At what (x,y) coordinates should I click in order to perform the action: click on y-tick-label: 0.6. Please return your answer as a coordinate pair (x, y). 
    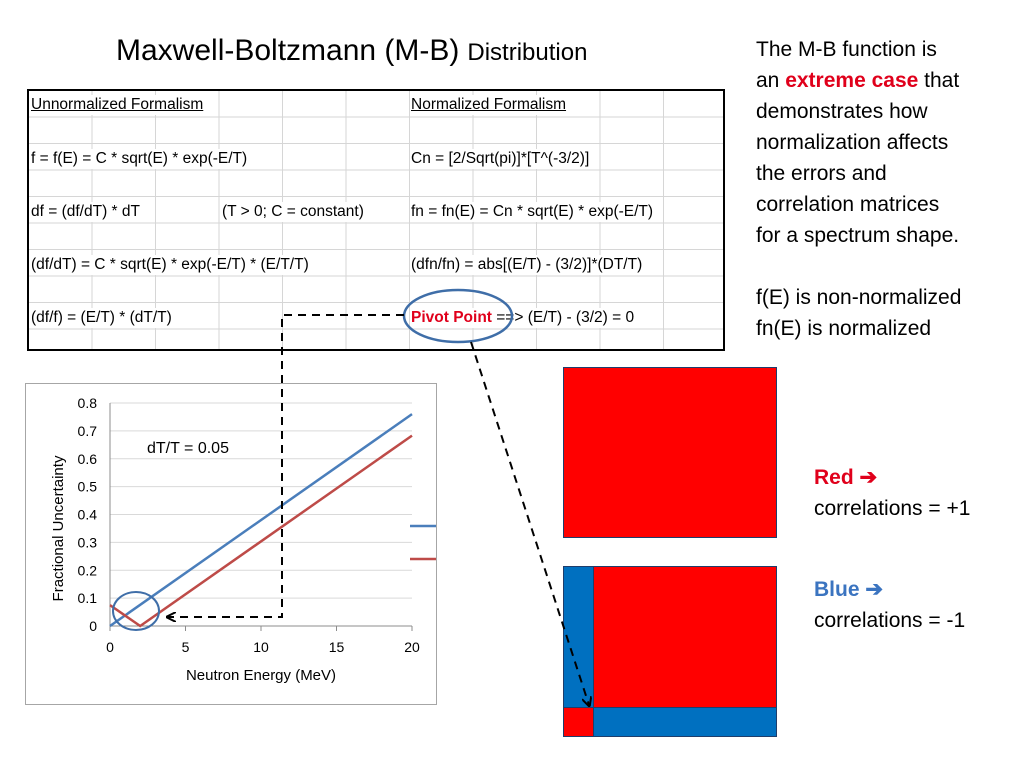
    Looking at the image, I should click on (88, 459).